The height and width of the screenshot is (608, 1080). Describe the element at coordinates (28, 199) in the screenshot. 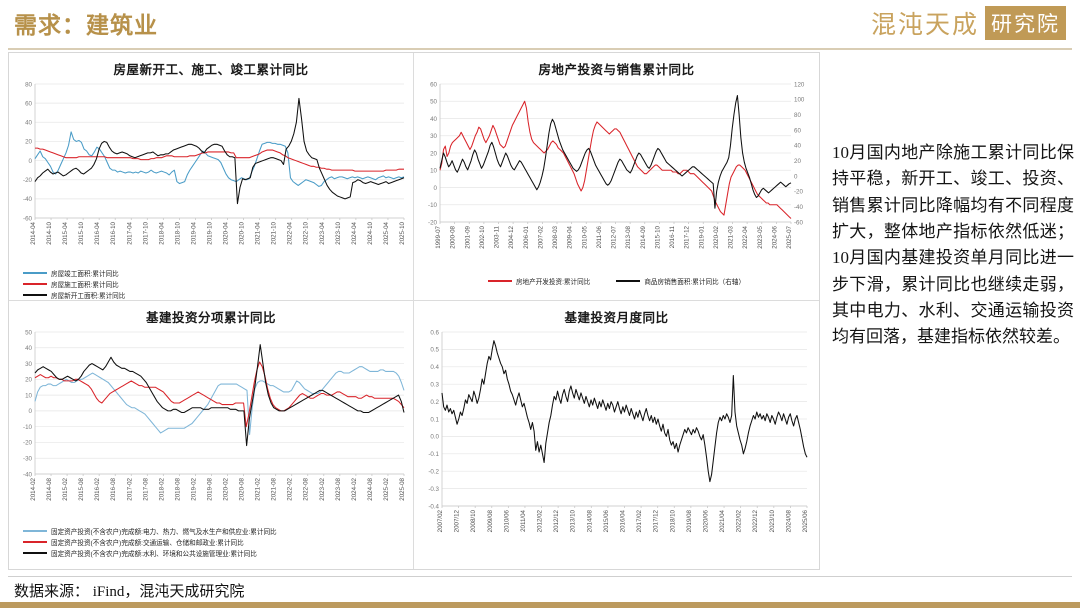

I see `svg-text: -40` at that location.